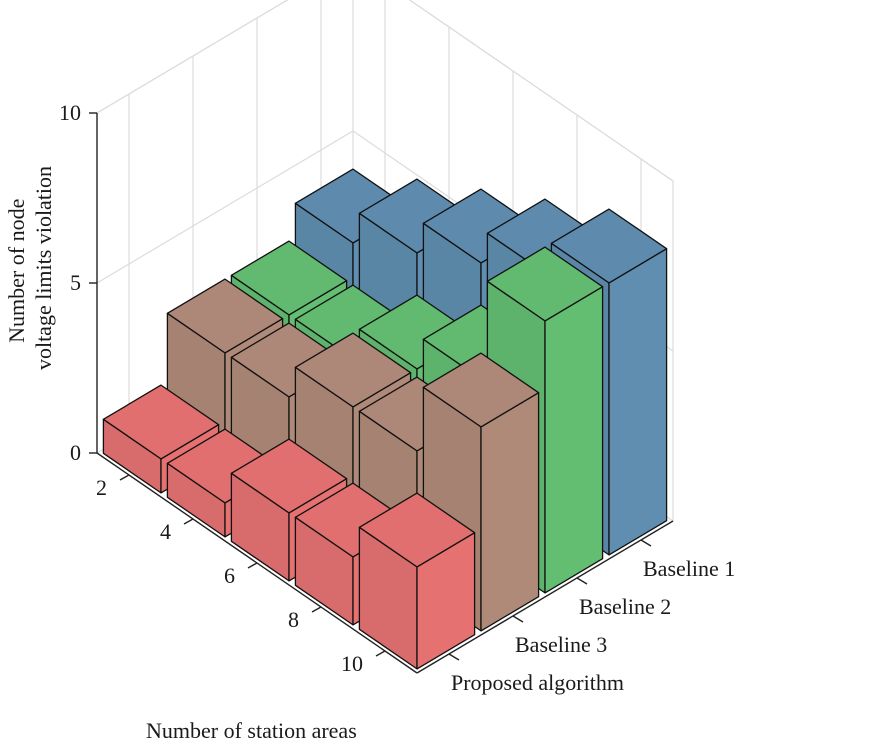  Describe the element at coordinates (545, 597) in the screenshot. I see `y-axis-line` at that location.